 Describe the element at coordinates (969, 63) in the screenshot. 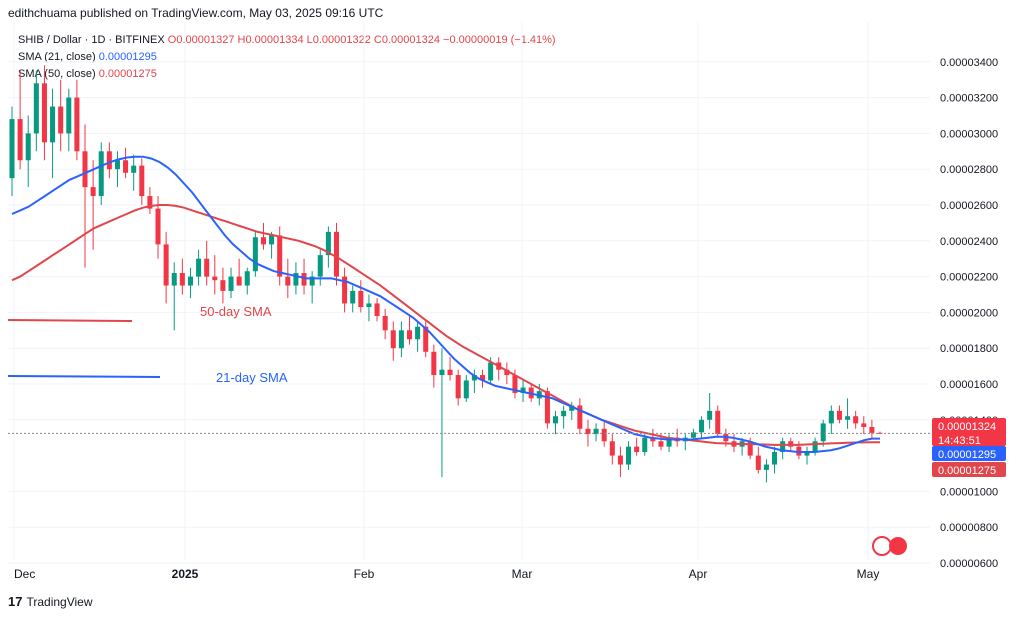

I see `y-tick-label: 0.00003400` at that location.